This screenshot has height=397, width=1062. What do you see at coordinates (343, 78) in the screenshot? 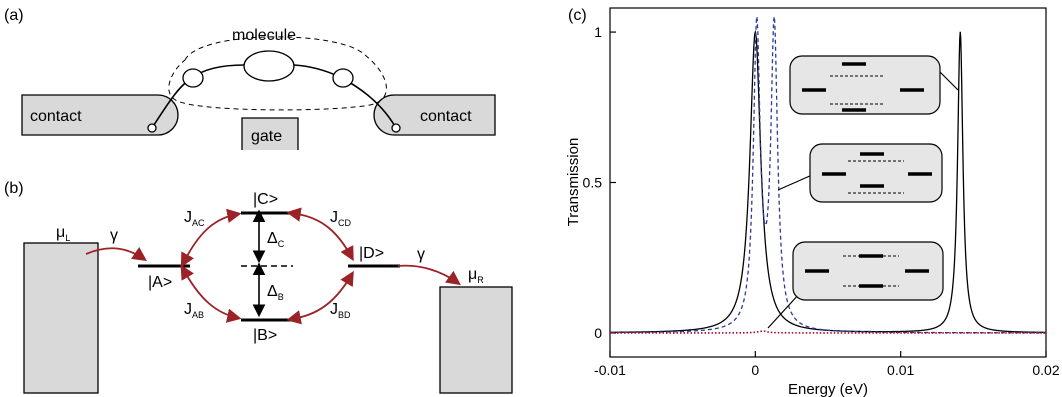
I see `molecule-site-right` at bounding box center [343, 78].